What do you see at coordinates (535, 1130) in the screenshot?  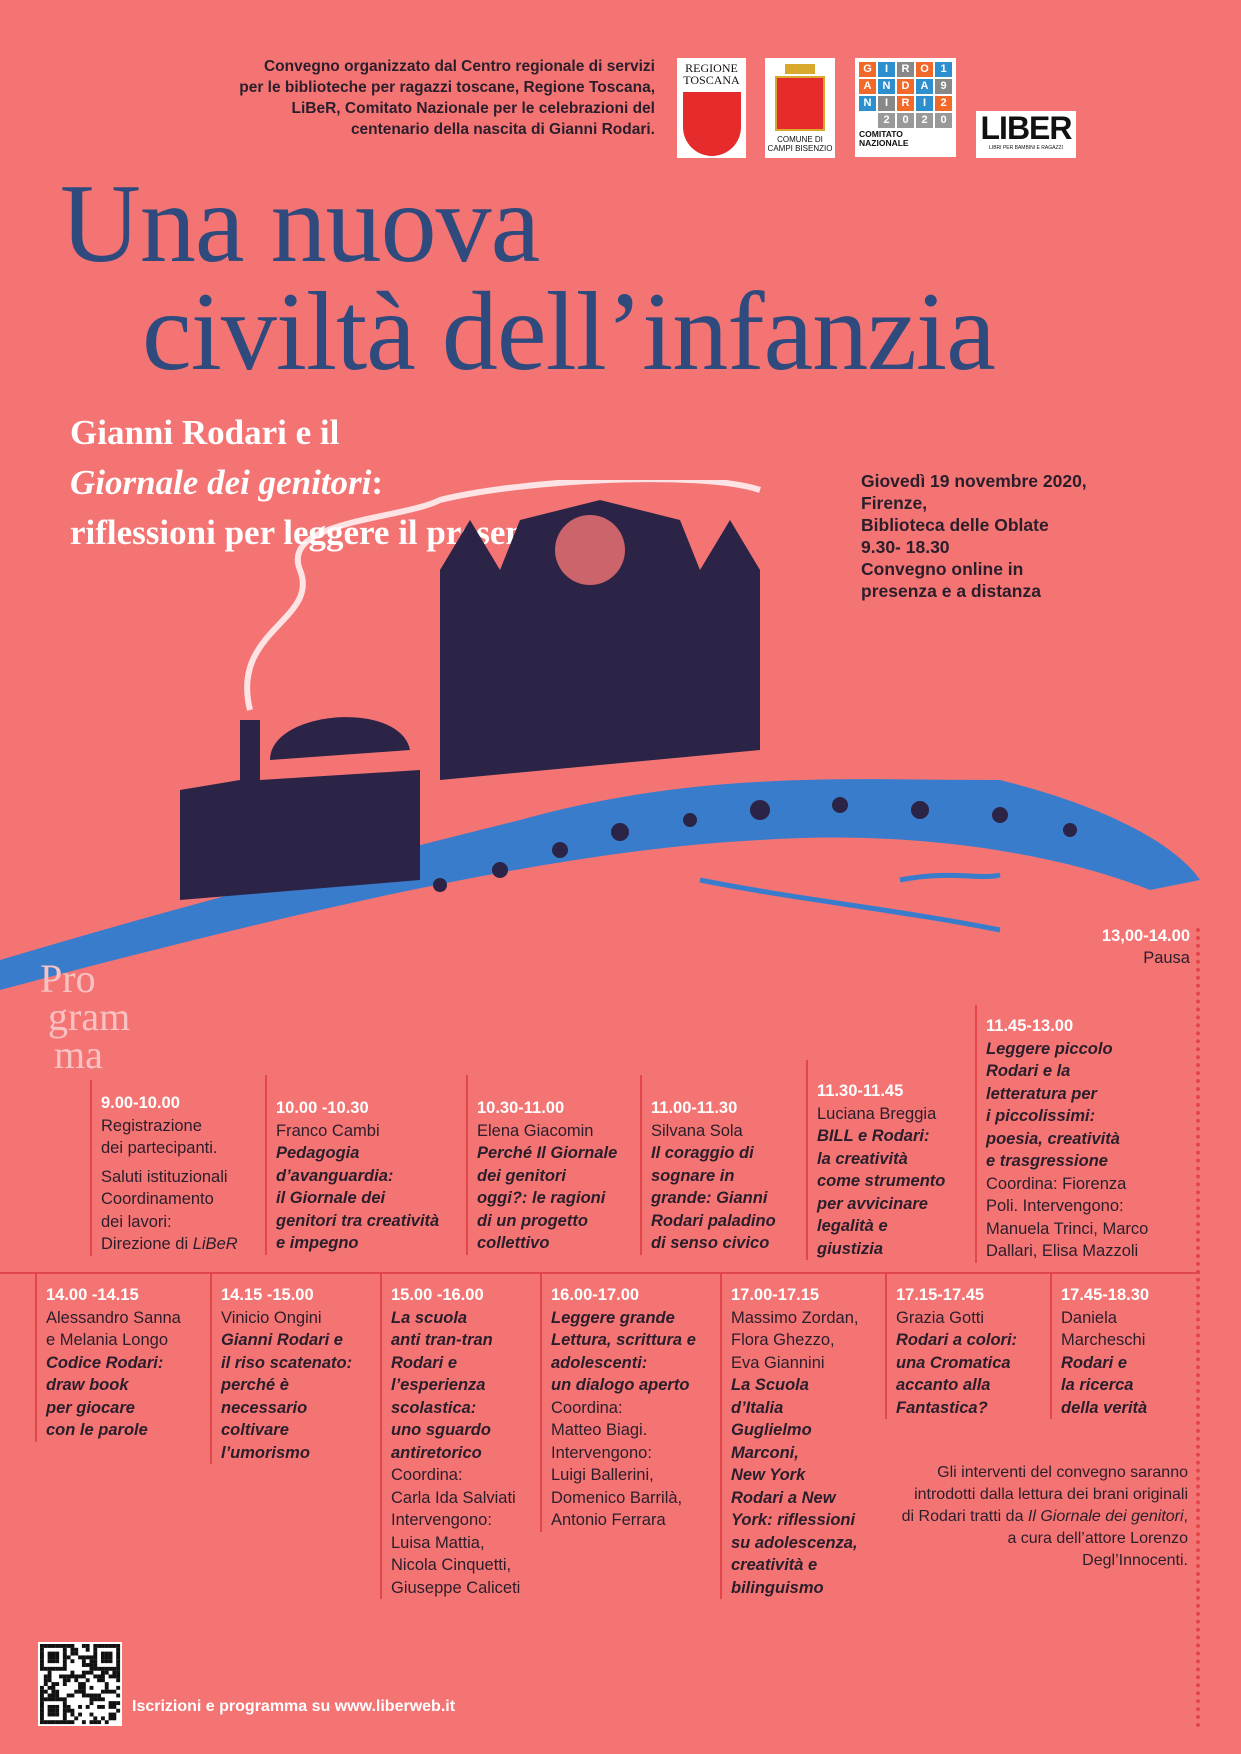 I see `session-speaker: Elena Giacomin` at bounding box center [535, 1130].